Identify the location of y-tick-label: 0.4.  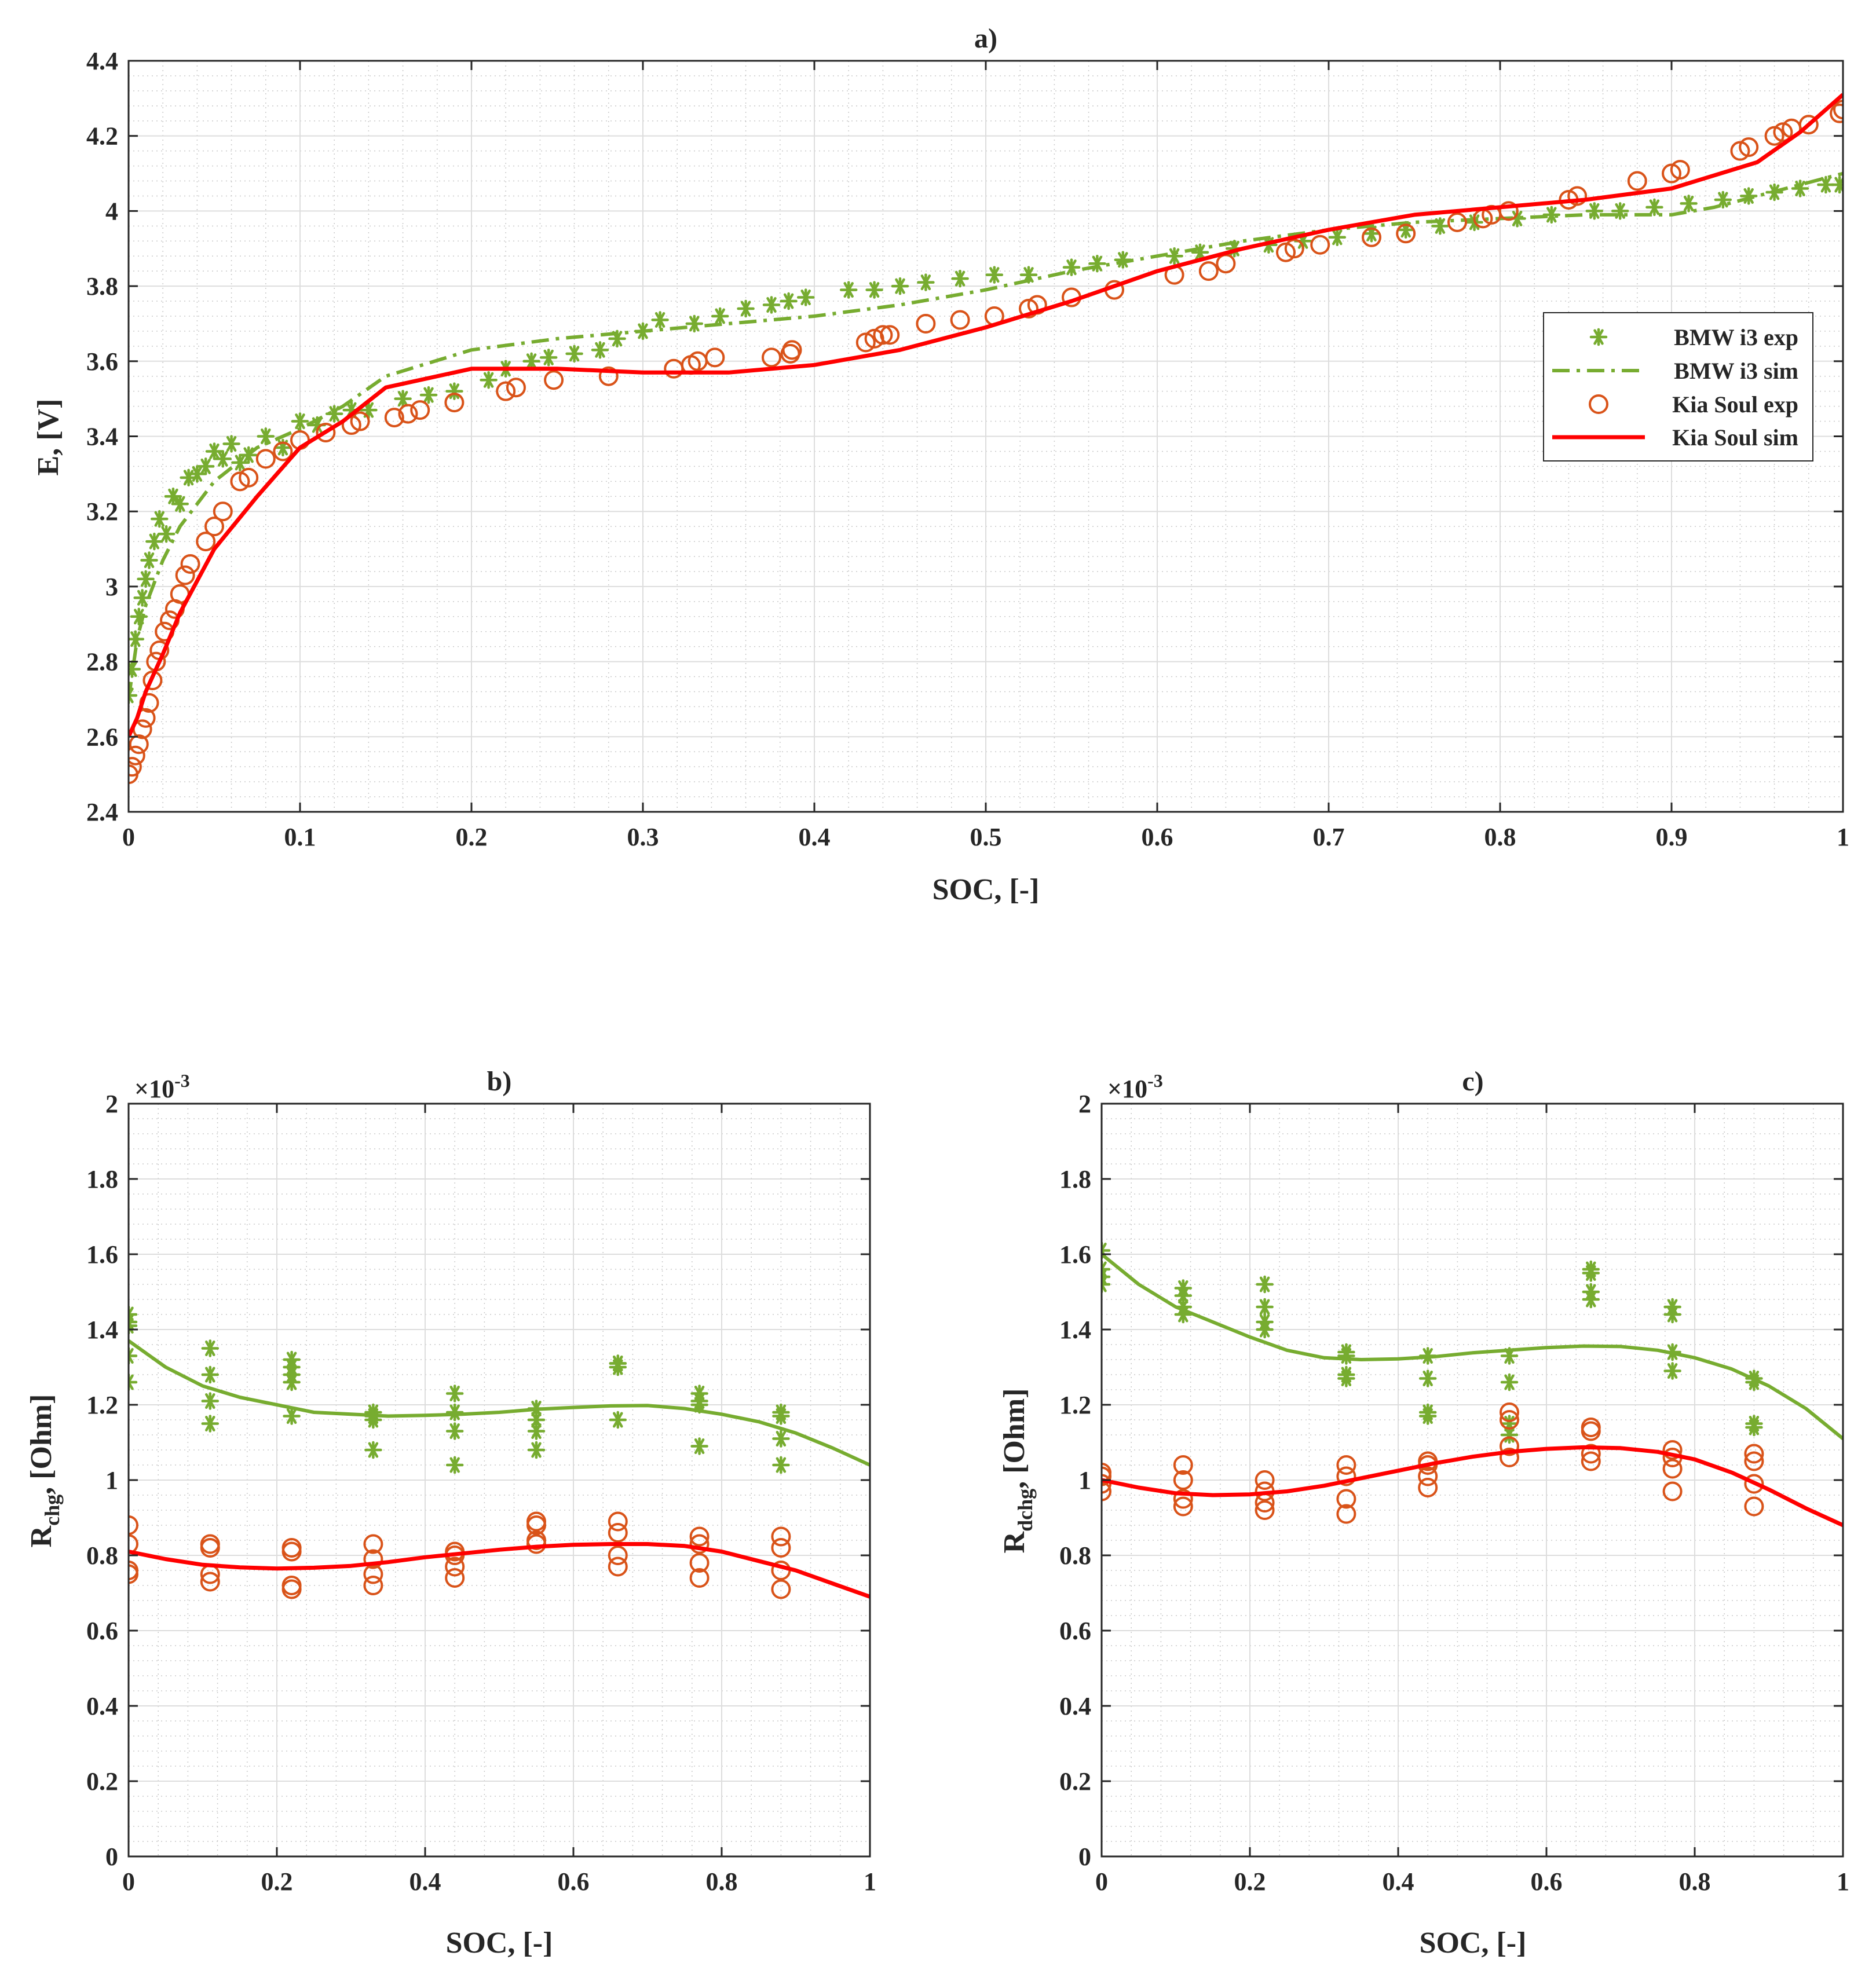
(102, 1706).